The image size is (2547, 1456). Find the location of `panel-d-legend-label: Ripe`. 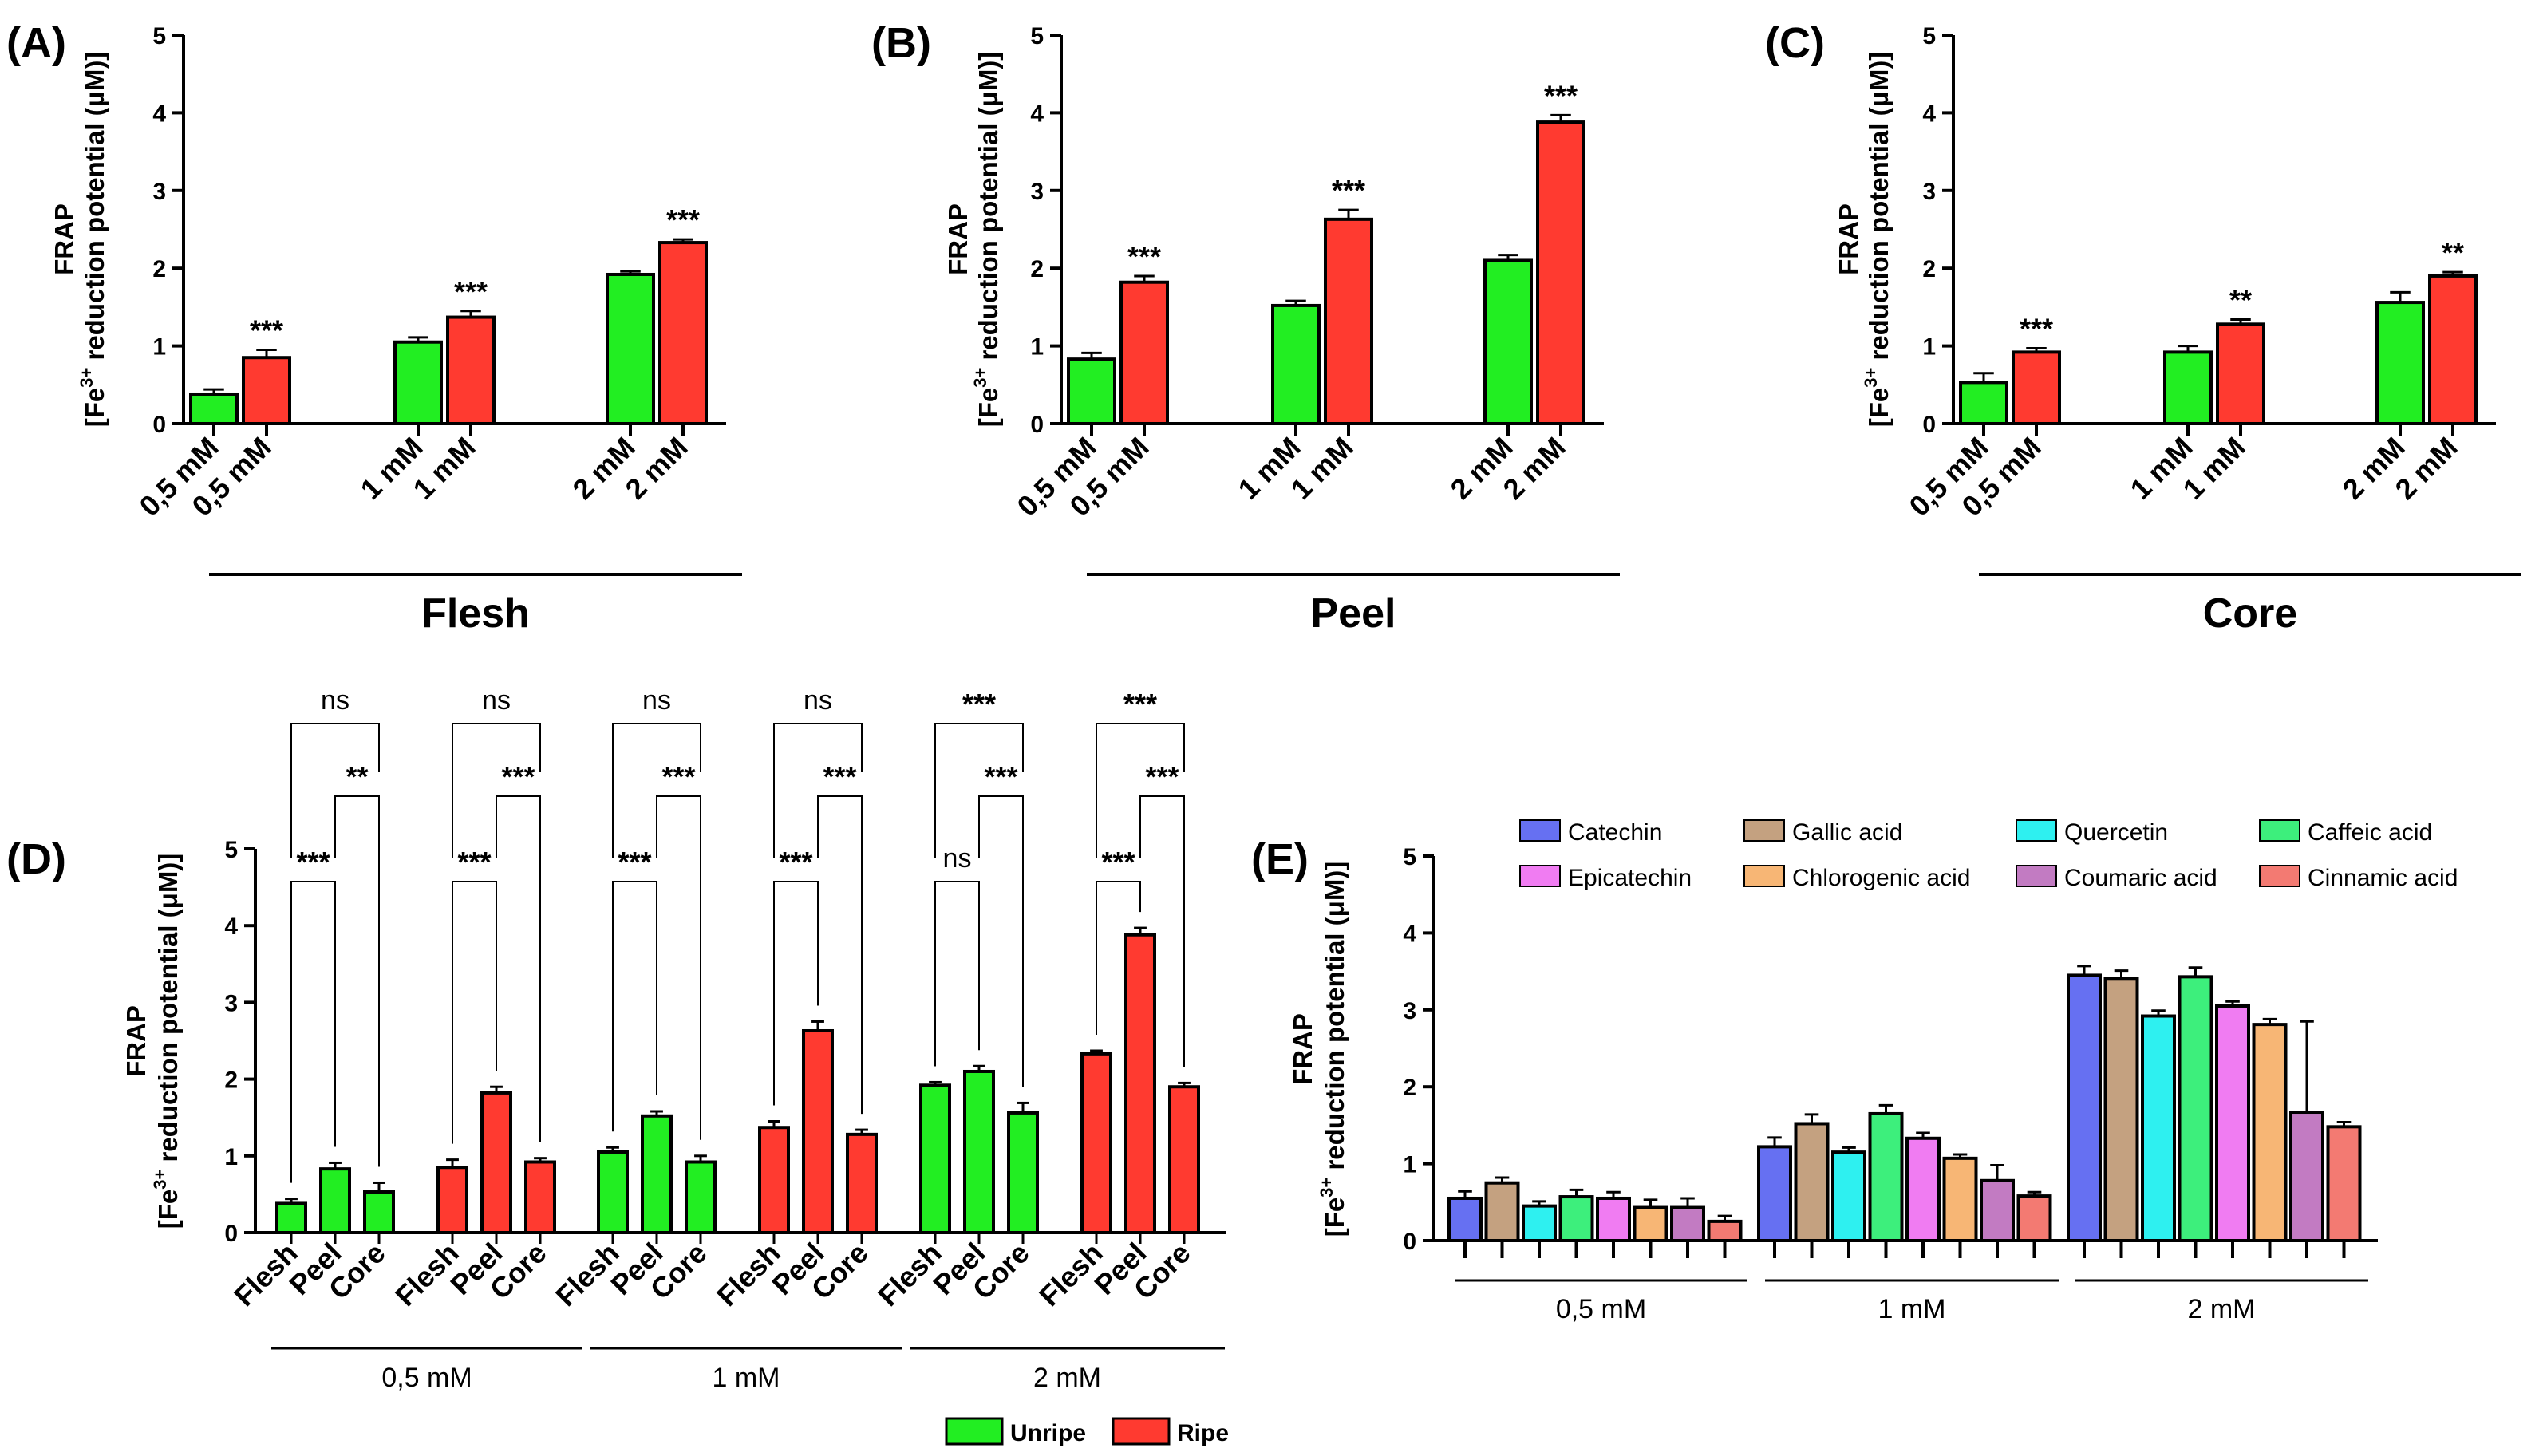

panel-d-legend-label: Ripe is located at coordinates (1203, 1433).